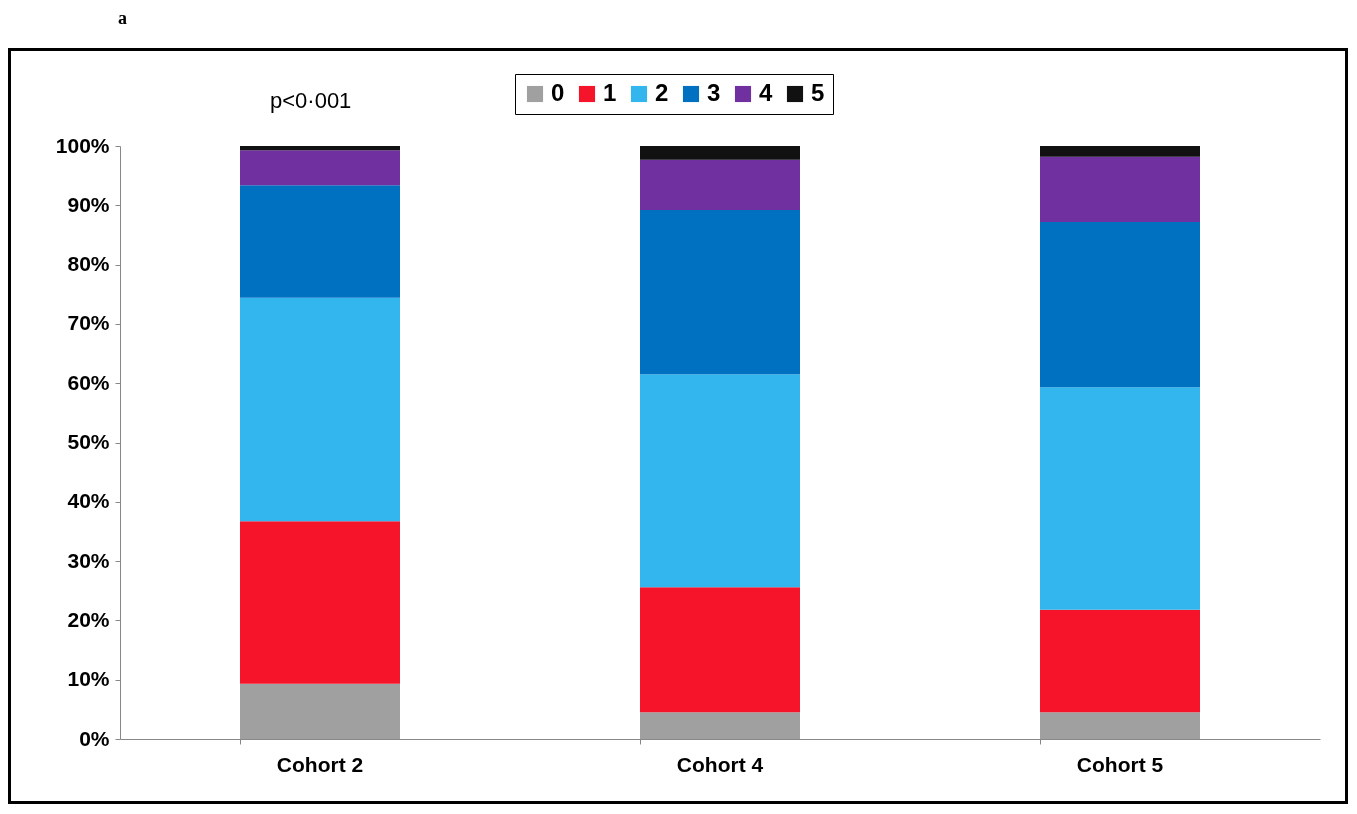 The width and height of the screenshot is (1357, 814). What do you see at coordinates (88, 264) in the screenshot?
I see `y-tick-label: 80%` at bounding box center [88, 264].